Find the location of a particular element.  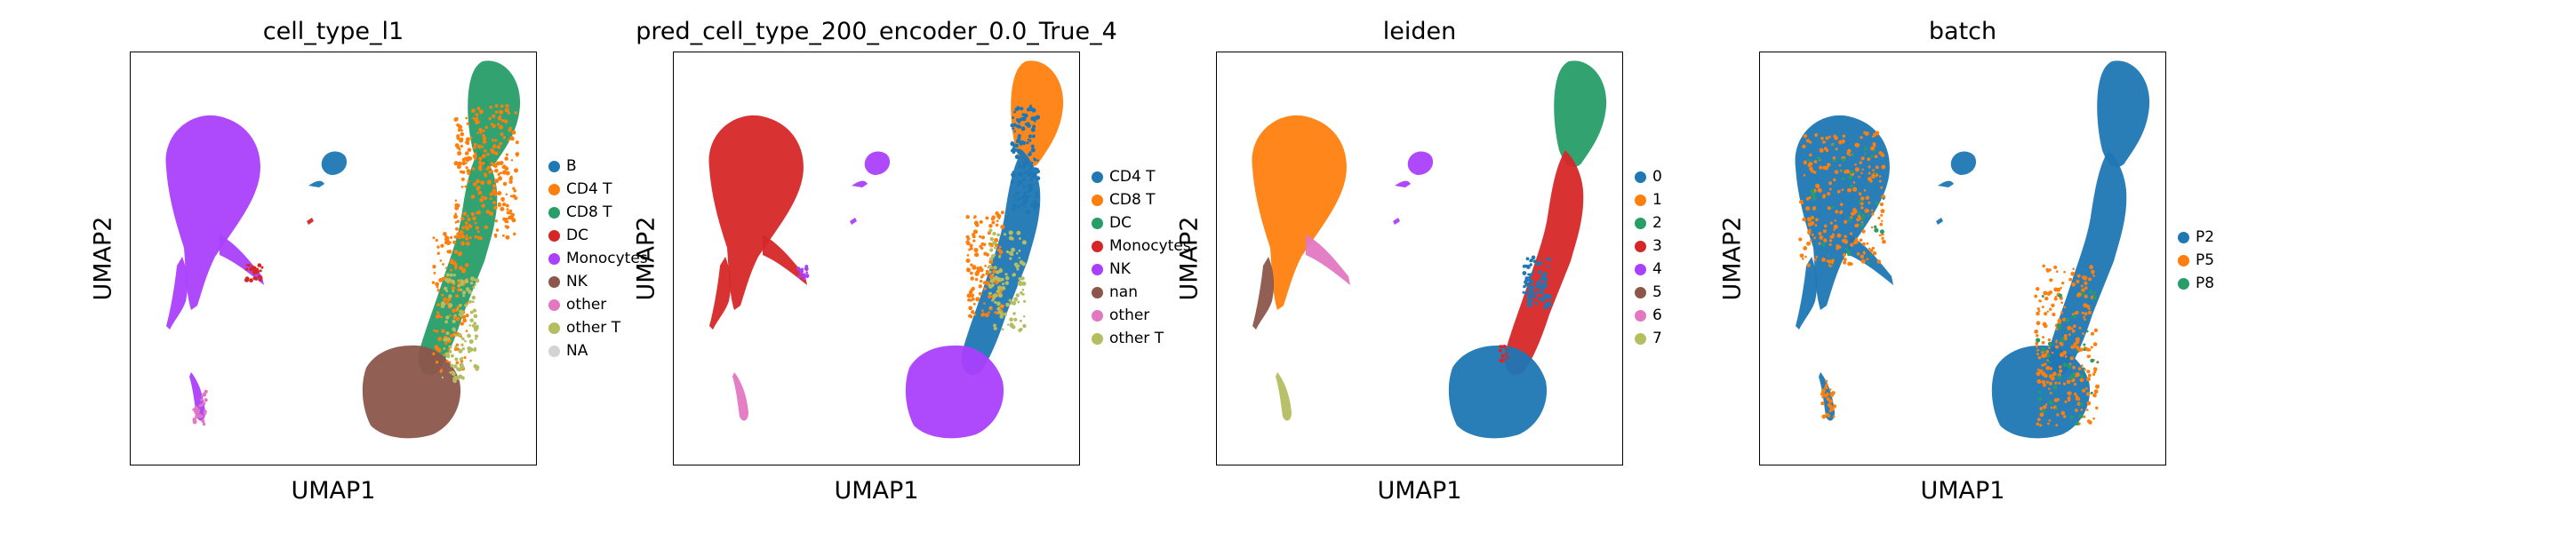

legend-item-5: 5 is located at coordinates (1648, 292).